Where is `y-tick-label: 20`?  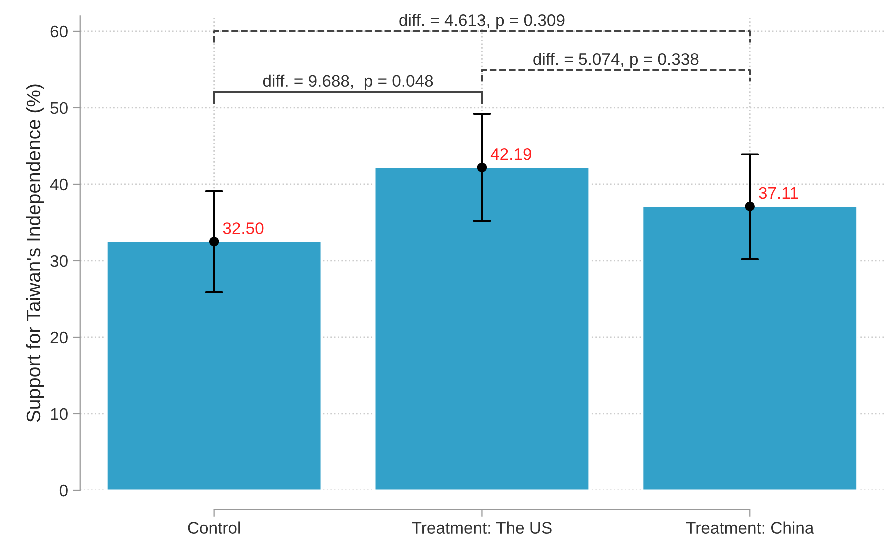 y-tick-label: 20 is located at coordinates (59, 338).